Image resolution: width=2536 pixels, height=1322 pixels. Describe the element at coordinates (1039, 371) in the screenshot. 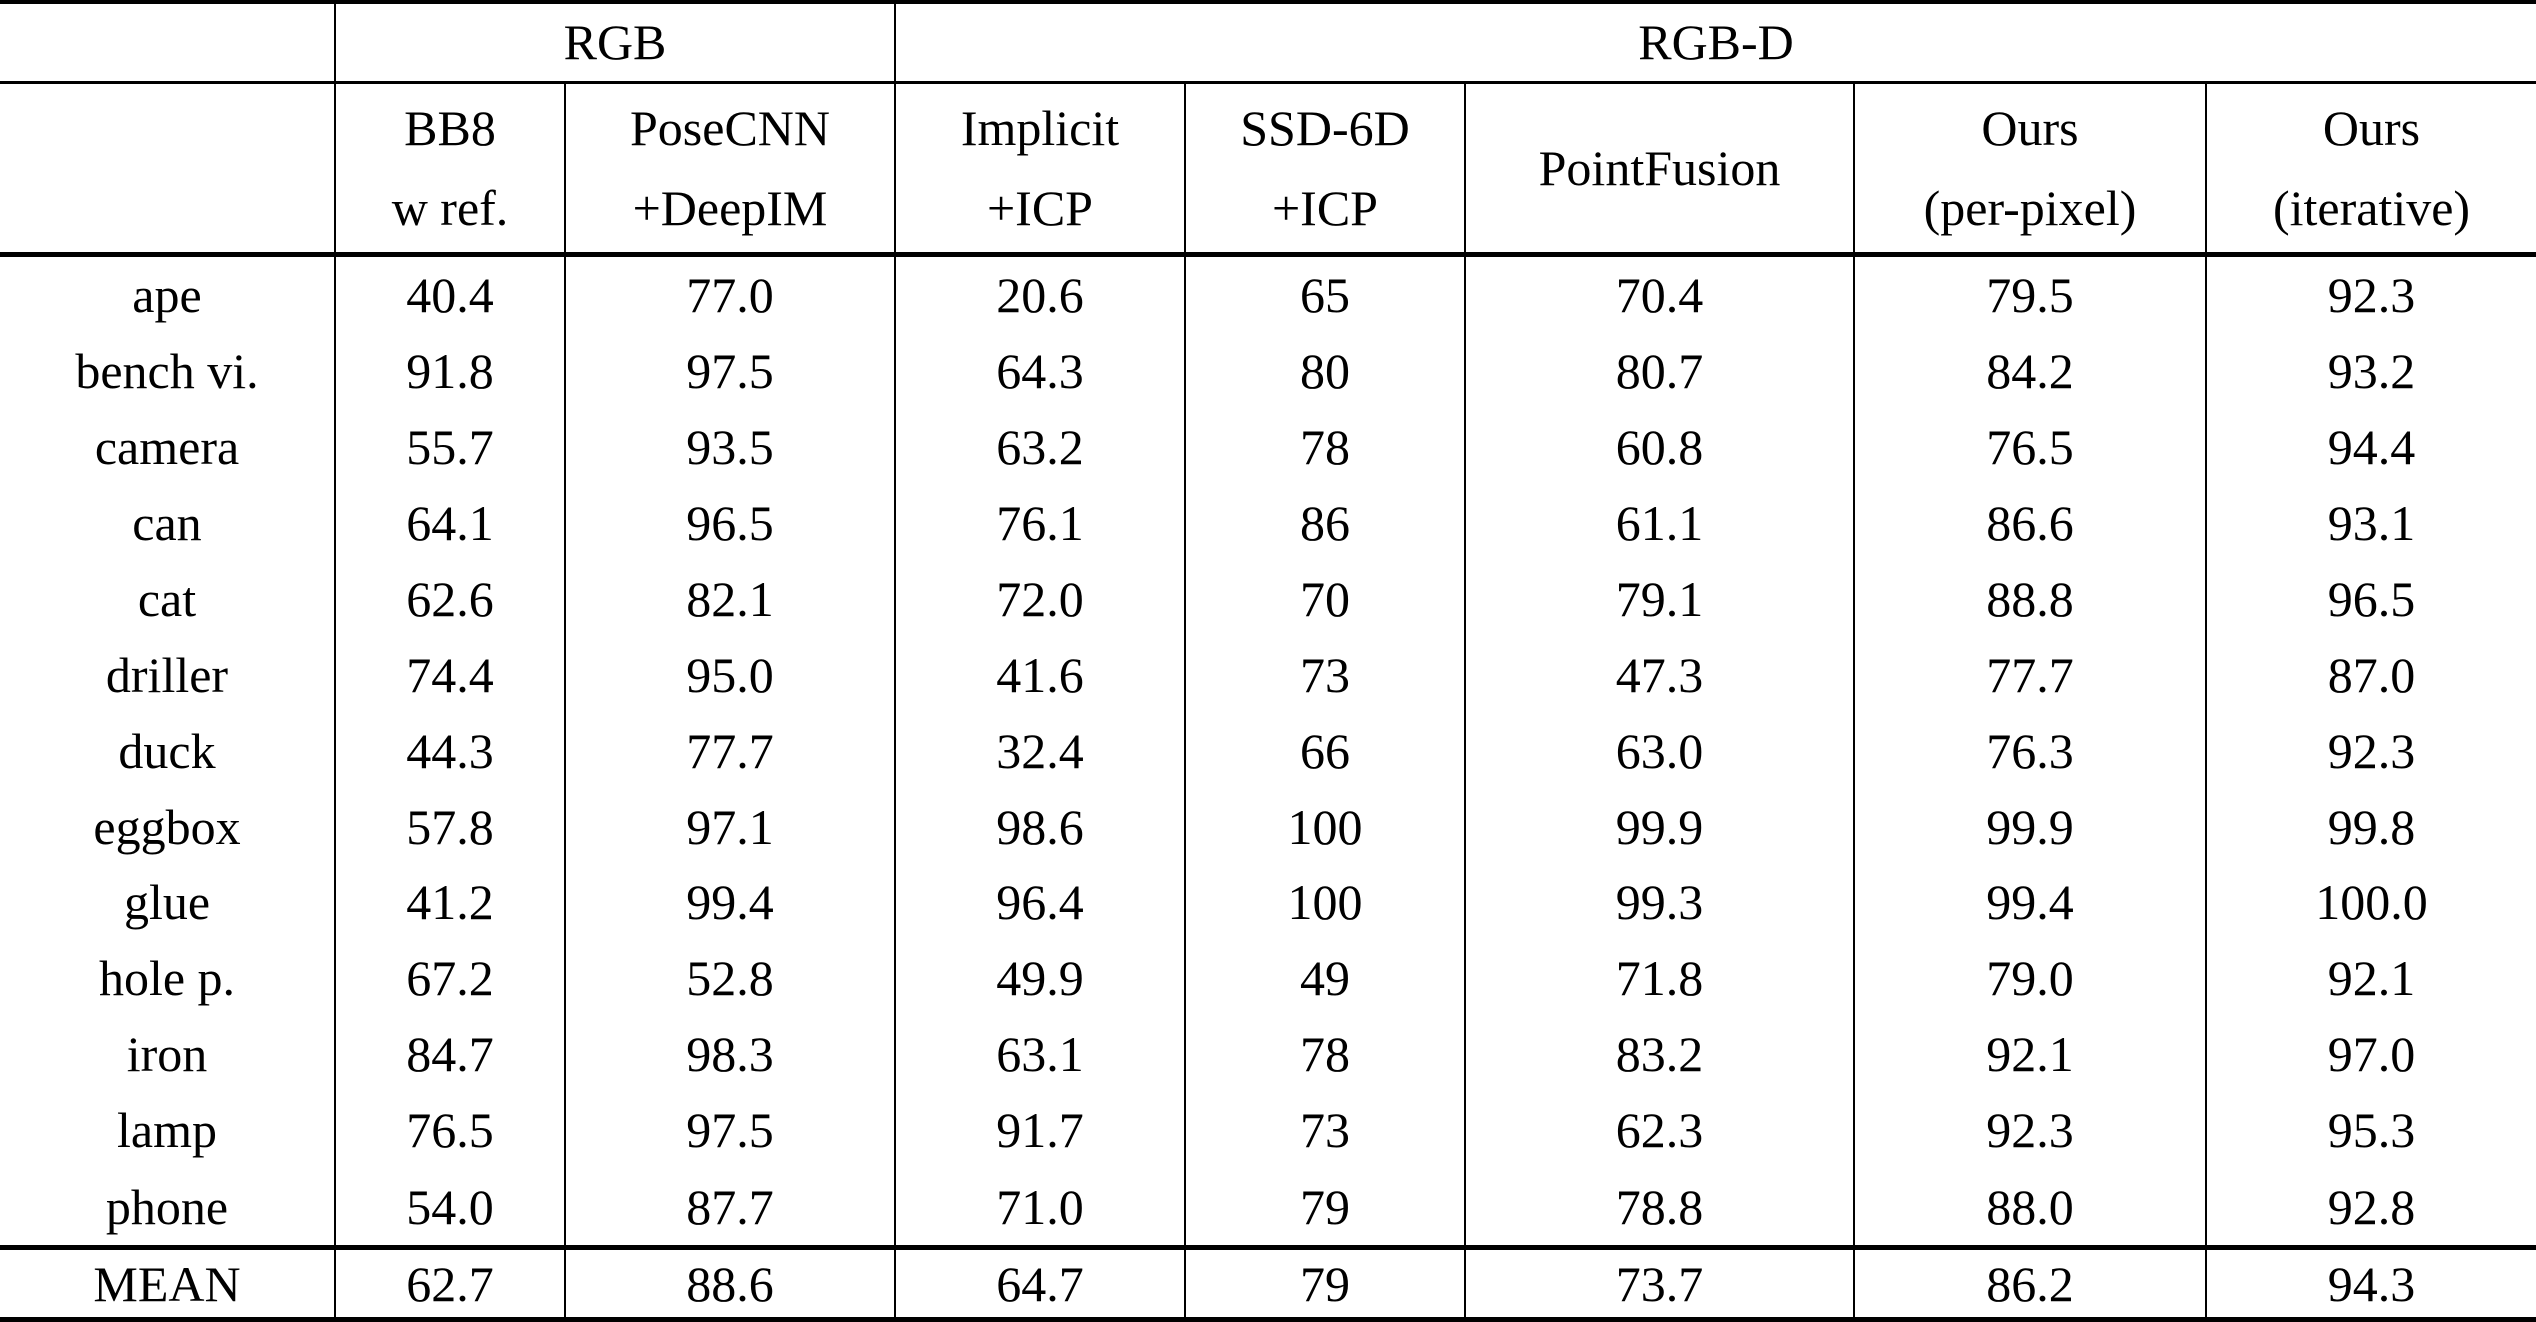

I see `value-cell: 64.3` at that location.